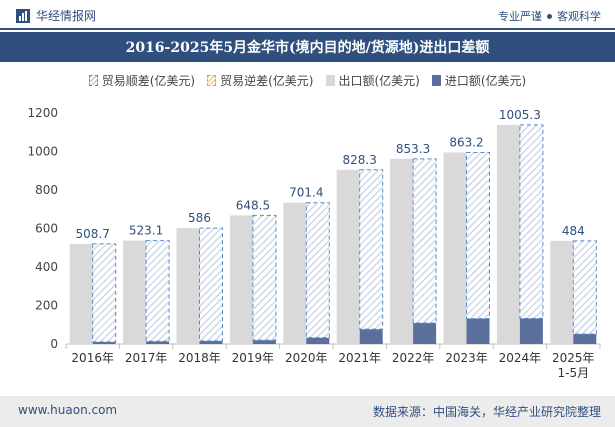 The height and width of the screenshot is (427, 615). Describe the element at coordinates (42, 113) in the screenshot. I see `y-tick-label: 1200` at that location.